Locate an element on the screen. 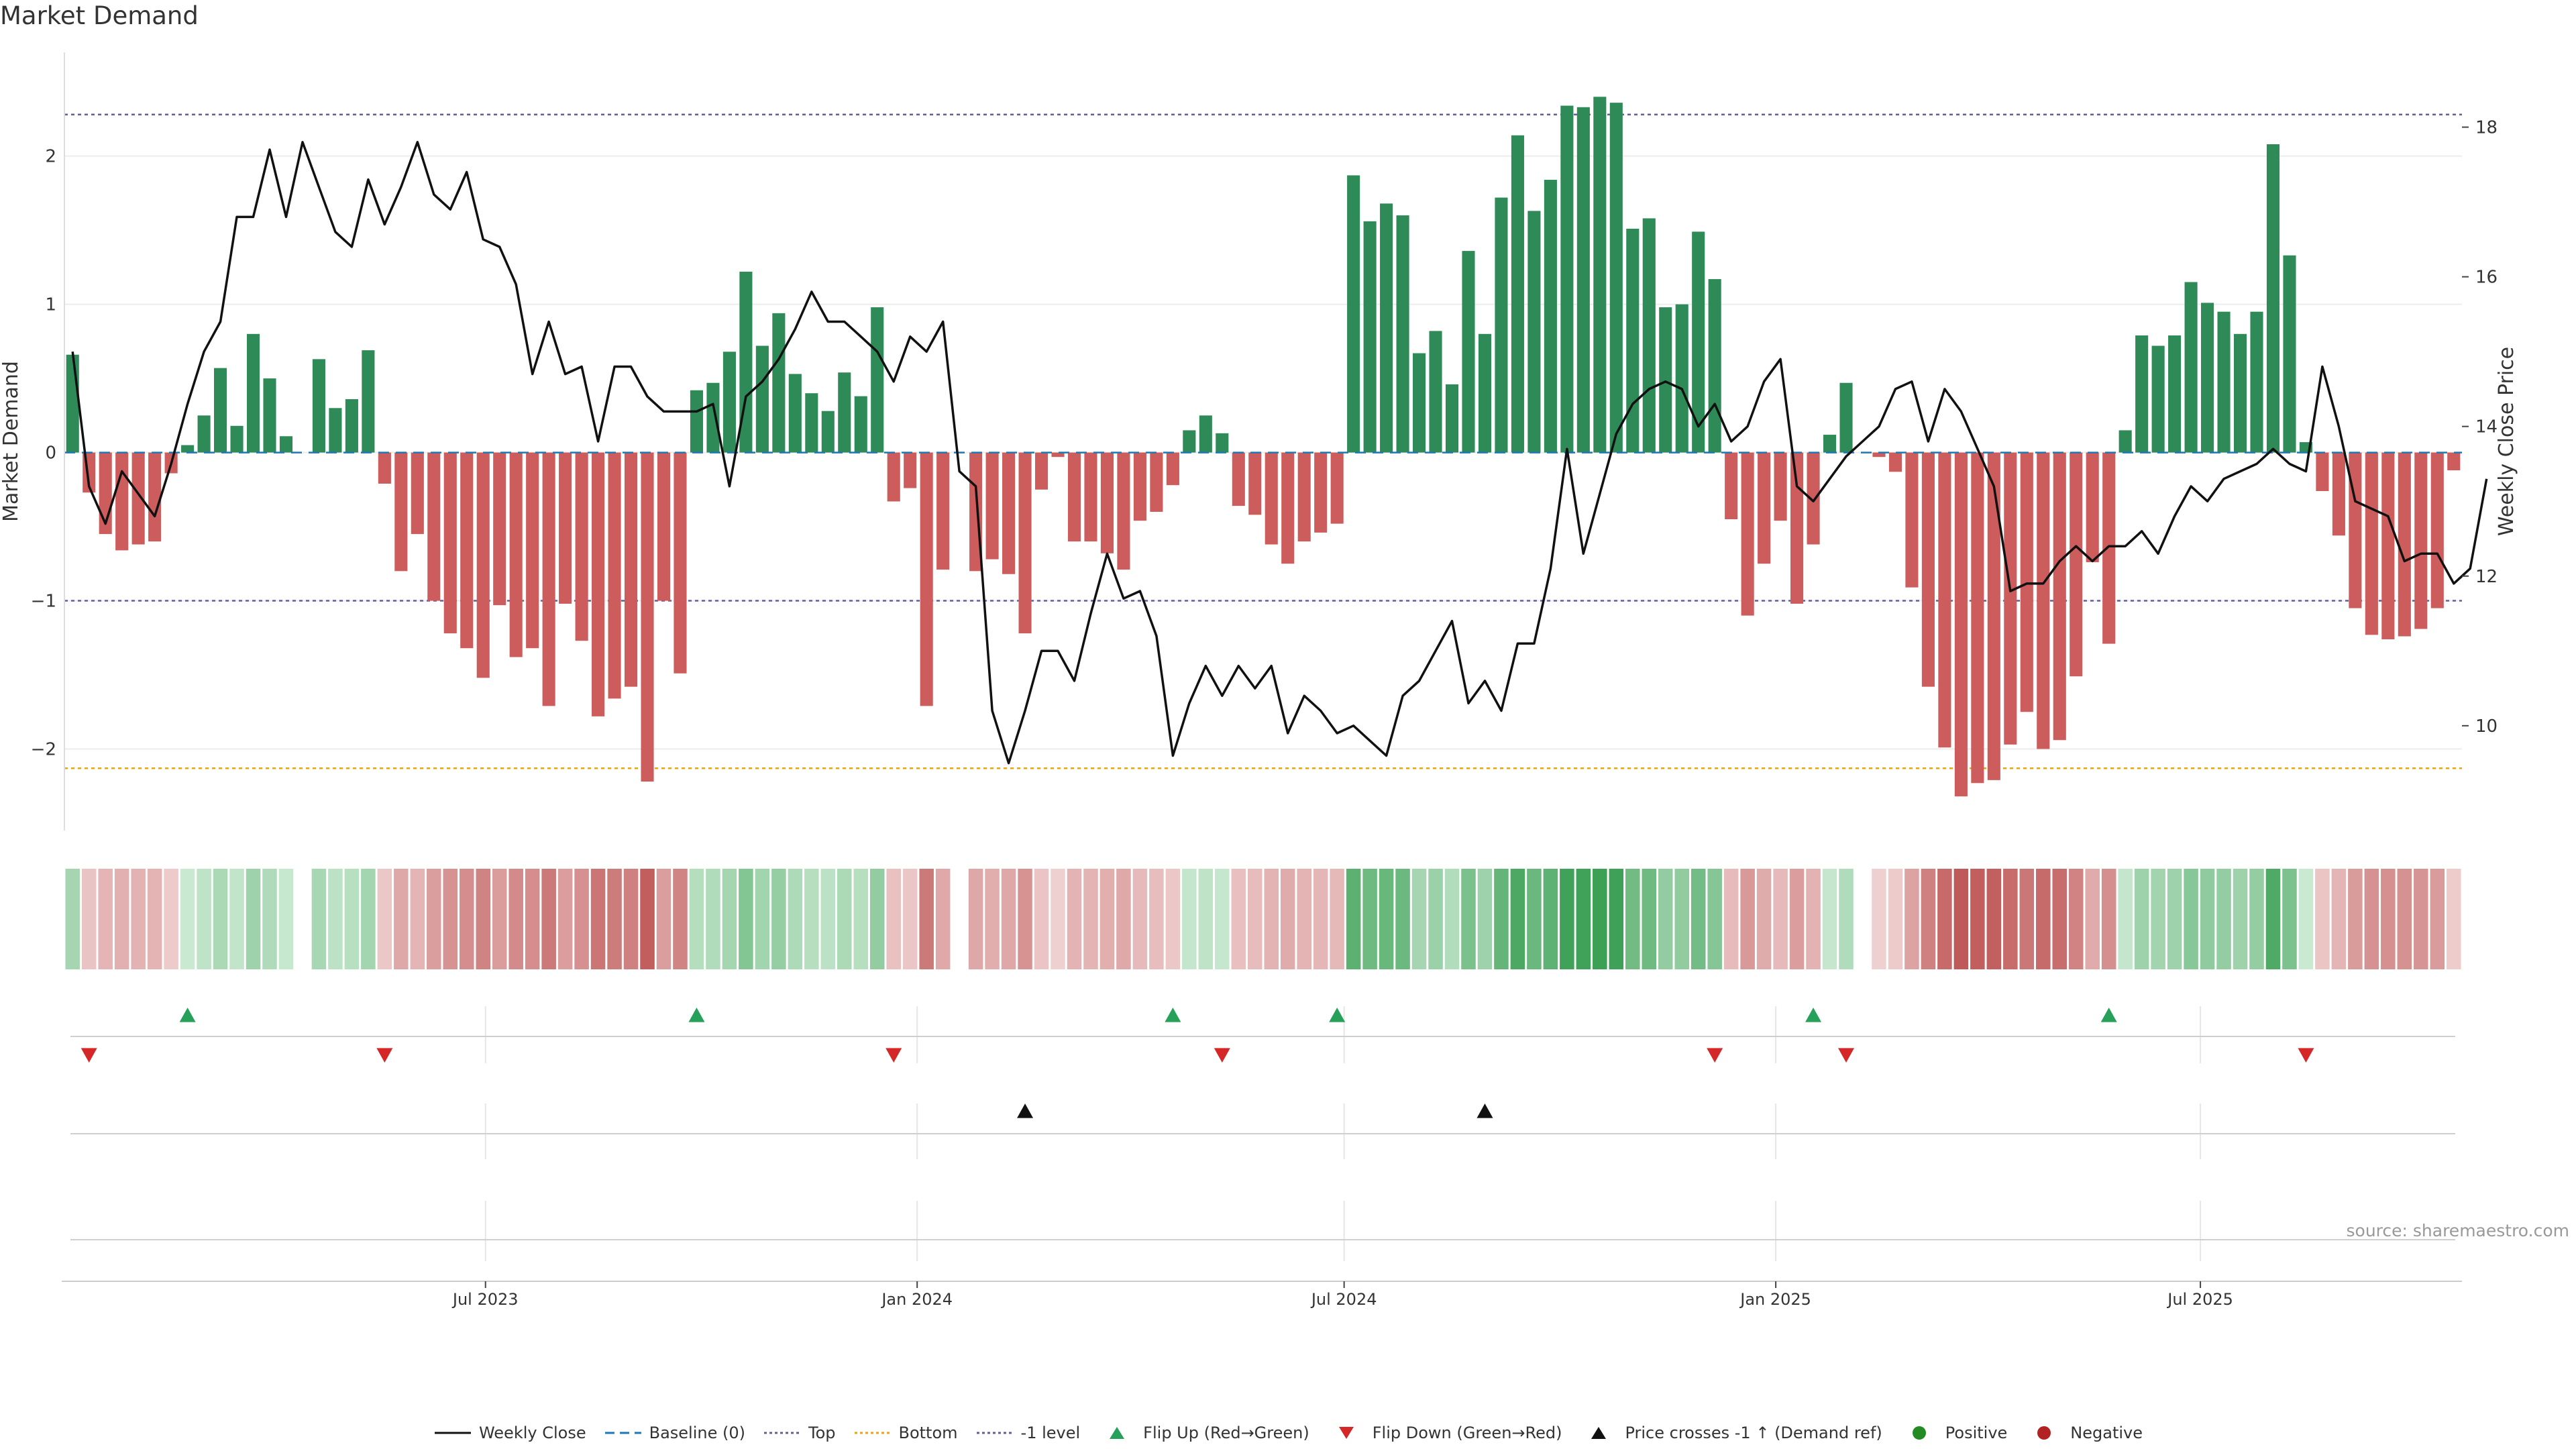 The height and width of the screenshot is (1449, 2576). demand-heat-strip is located at coordinates (1263, 919).